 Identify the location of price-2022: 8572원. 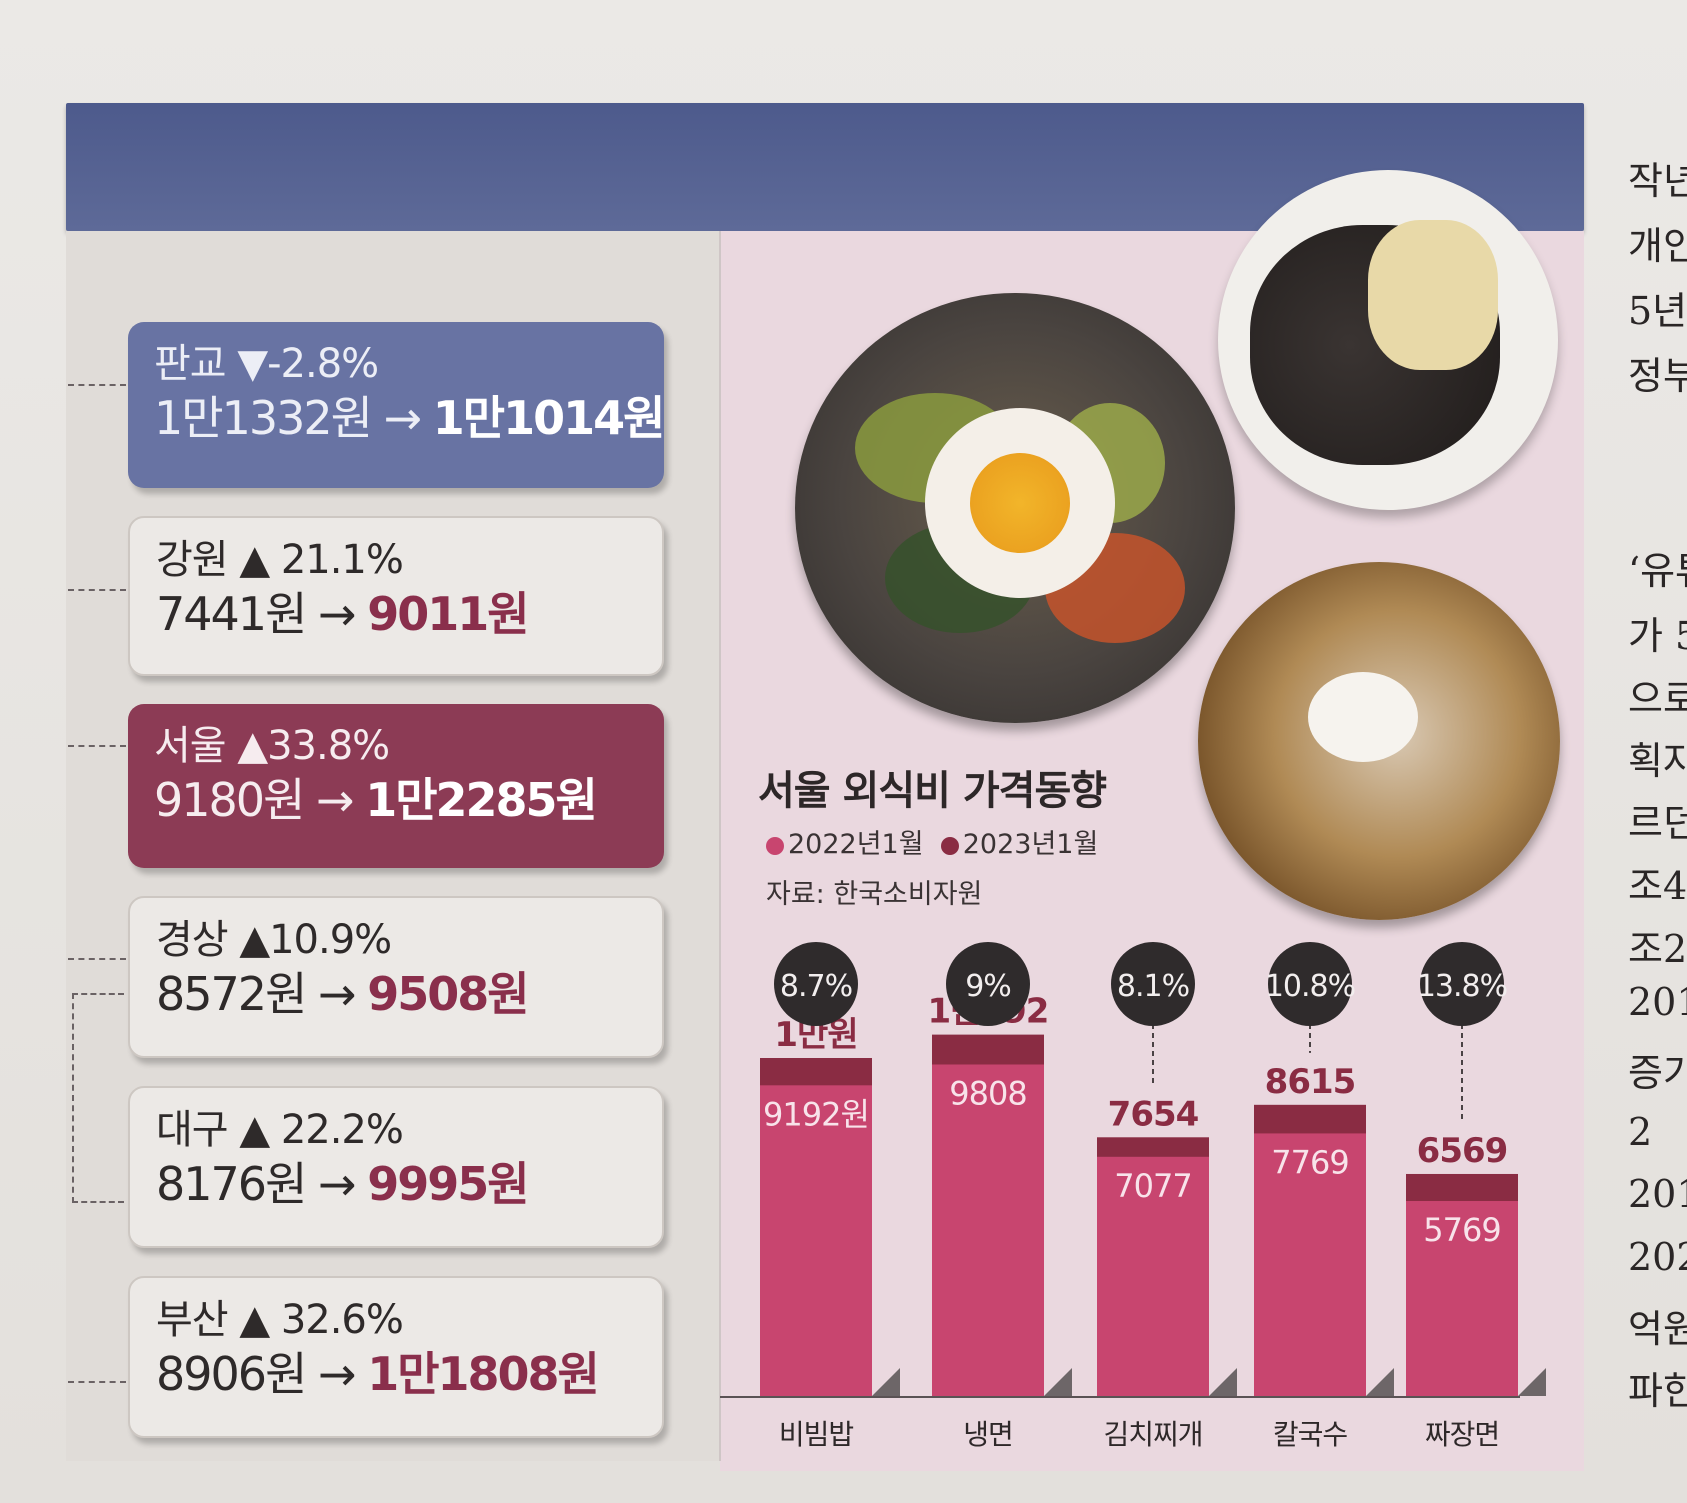
(231, 994).